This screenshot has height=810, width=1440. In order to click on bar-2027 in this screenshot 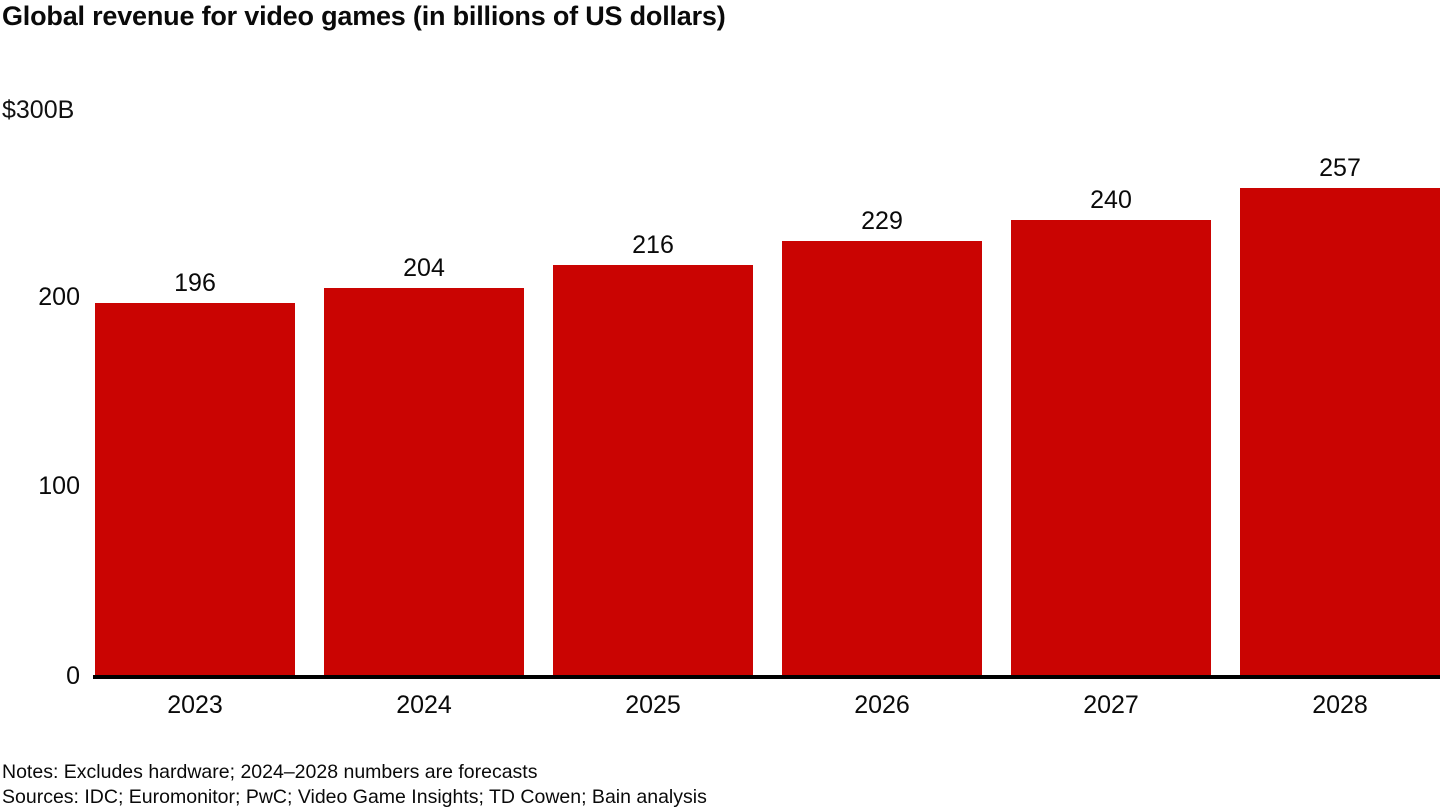, I will do `click(1111, 447)`.